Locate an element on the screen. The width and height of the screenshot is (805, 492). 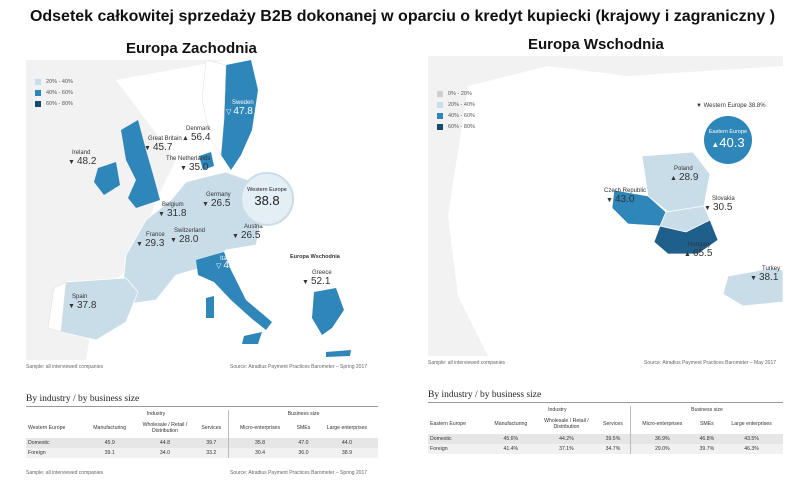
east-table-header: Manufacturing is located at coordinates (511, 424).